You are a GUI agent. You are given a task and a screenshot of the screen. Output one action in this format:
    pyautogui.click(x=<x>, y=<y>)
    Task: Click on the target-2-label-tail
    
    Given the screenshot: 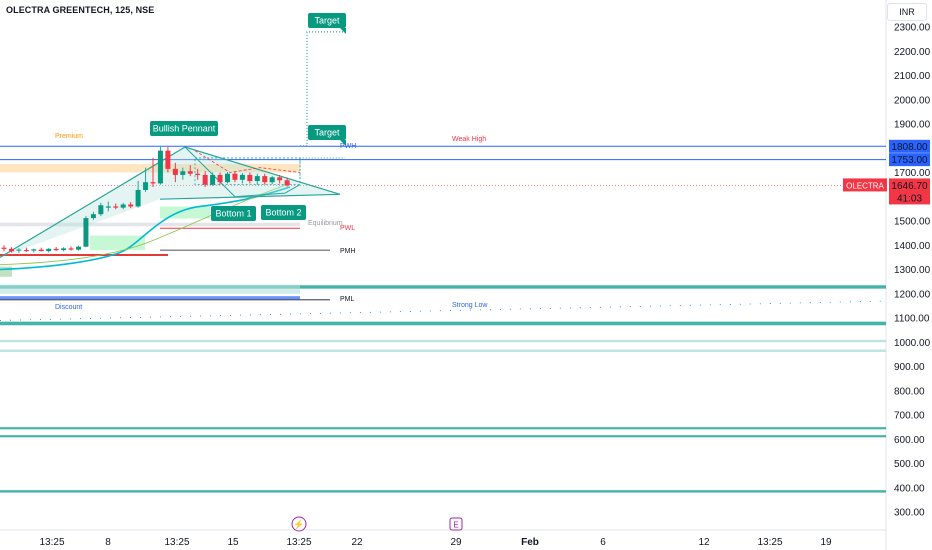 What is the action you would take?
    pyautogui.click(x=343, y=31)
    